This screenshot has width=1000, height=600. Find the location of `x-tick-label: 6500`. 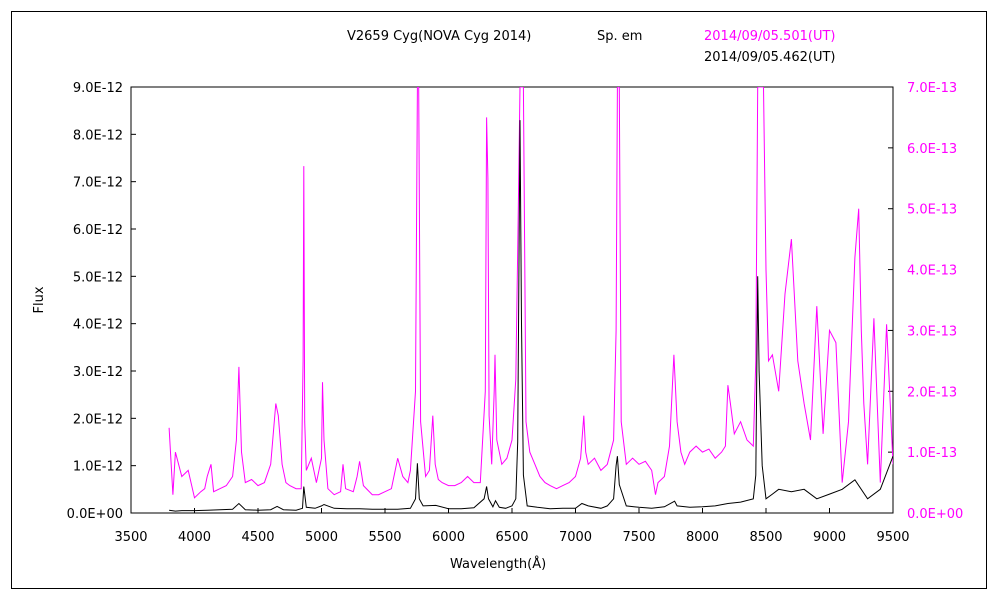

x-tick-label: 6500 is located at coordinates (511, 537).